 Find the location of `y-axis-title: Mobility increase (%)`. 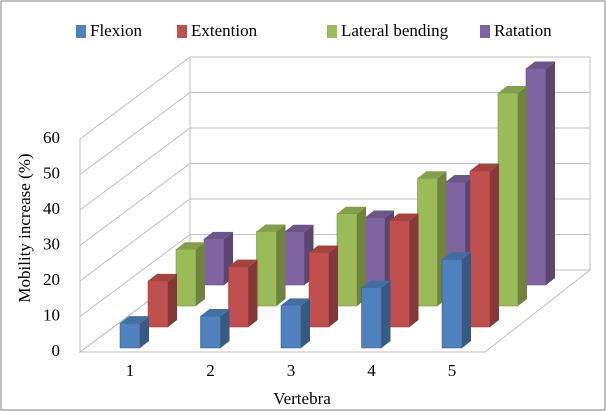

y-axis-title: Mobility increase (%) is located at coordinates (24, 227).